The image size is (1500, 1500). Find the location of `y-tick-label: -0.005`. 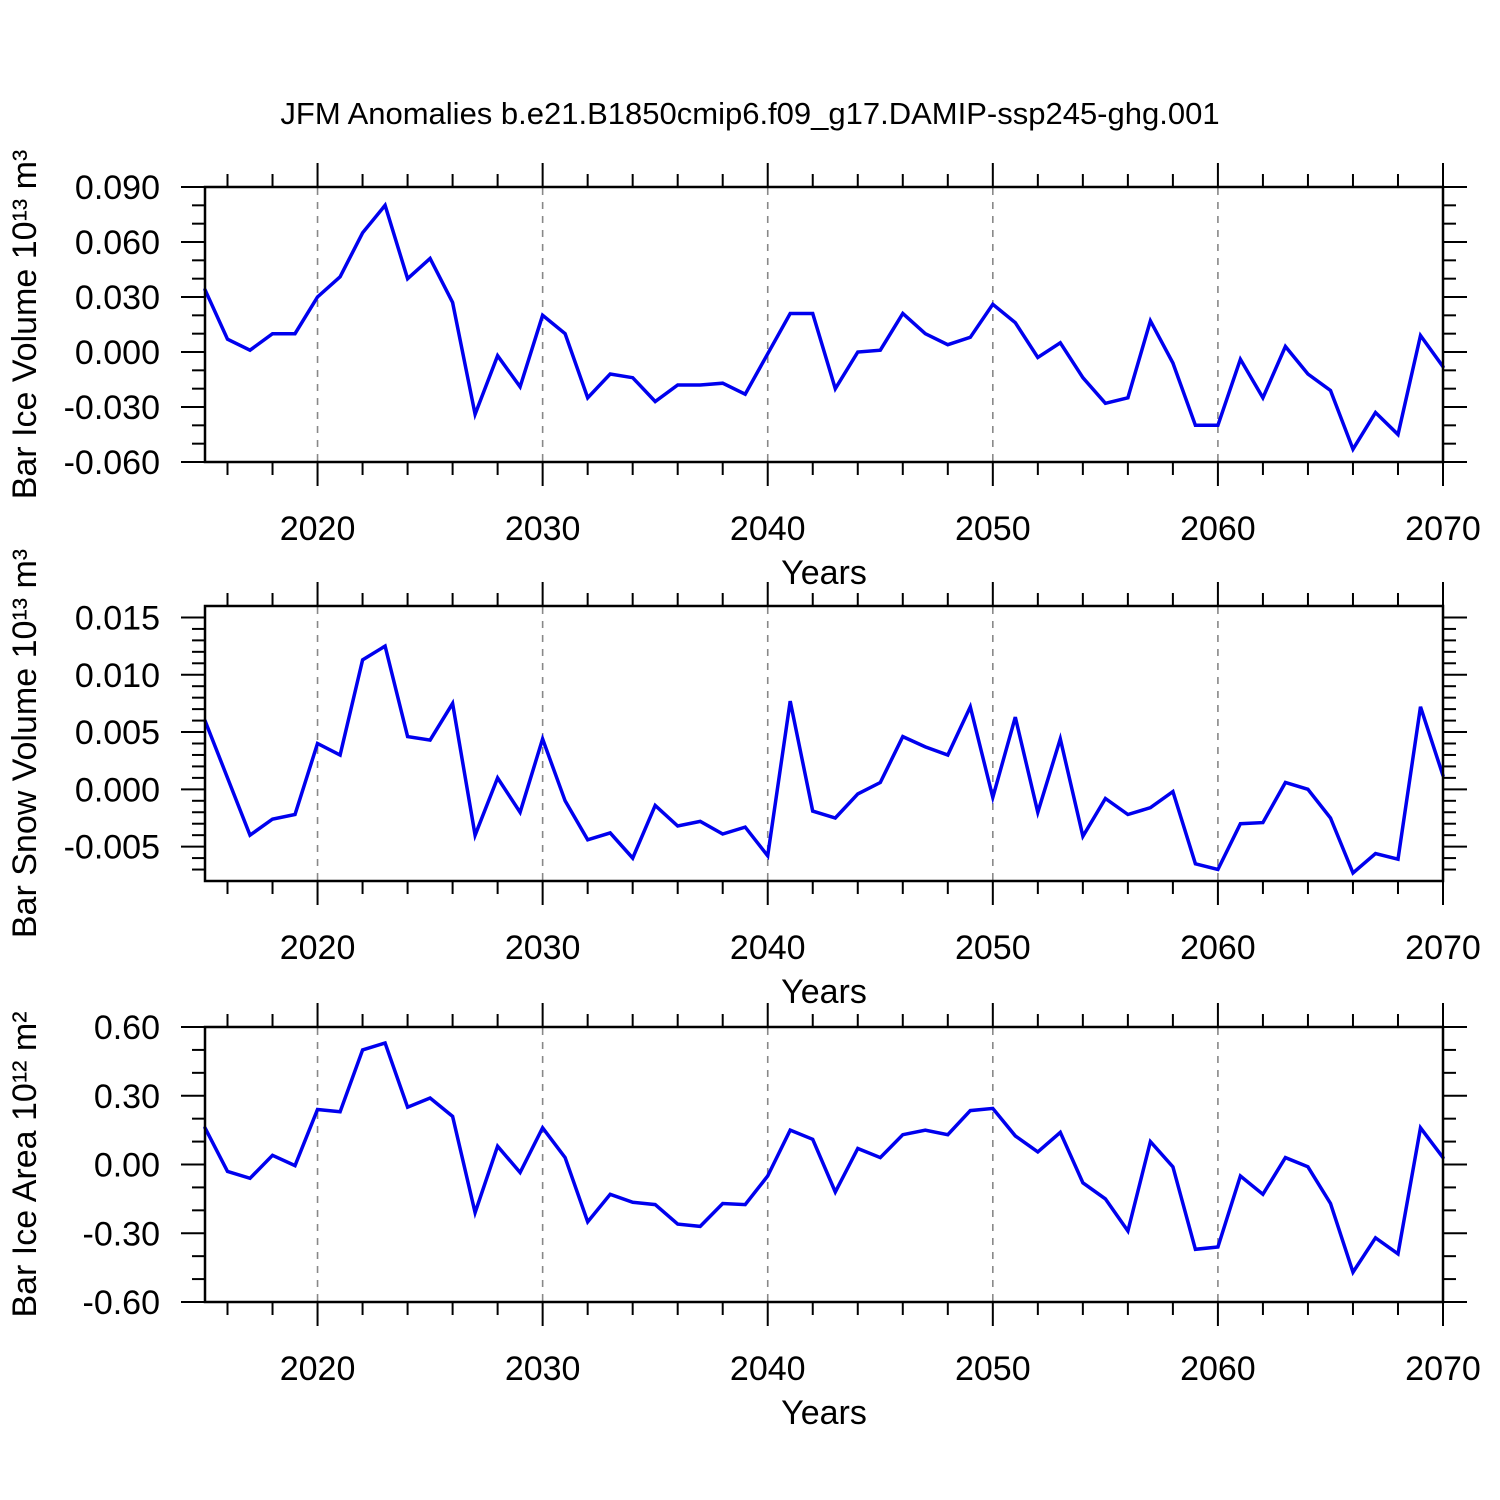

y-tick-label: -0.005 is located at coordinates (112, 848).